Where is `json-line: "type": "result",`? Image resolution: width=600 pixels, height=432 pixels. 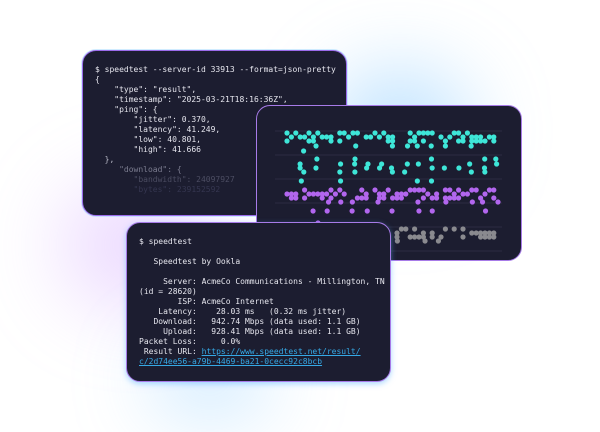
json-line: "type": "result", is located at coordinates (146, 89).